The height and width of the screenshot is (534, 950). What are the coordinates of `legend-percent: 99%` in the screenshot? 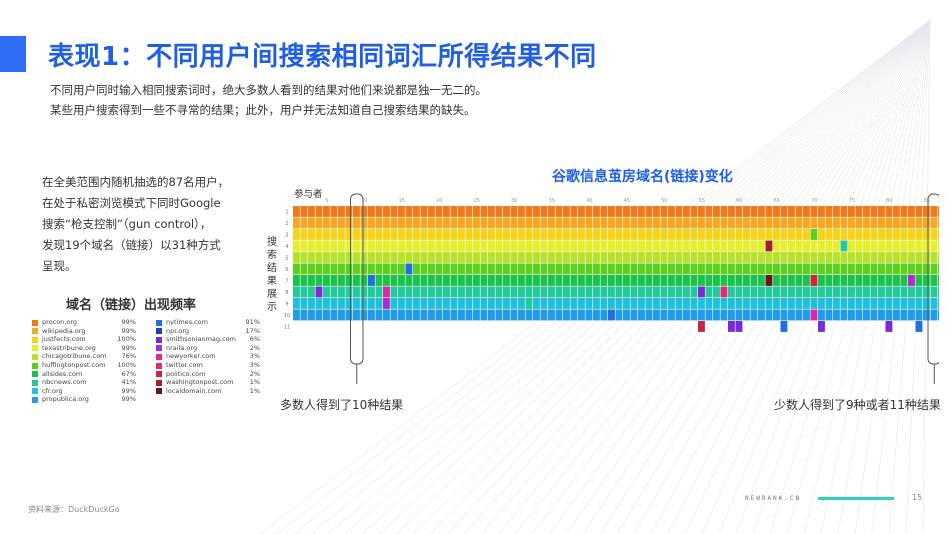 It's located at (128, 322).